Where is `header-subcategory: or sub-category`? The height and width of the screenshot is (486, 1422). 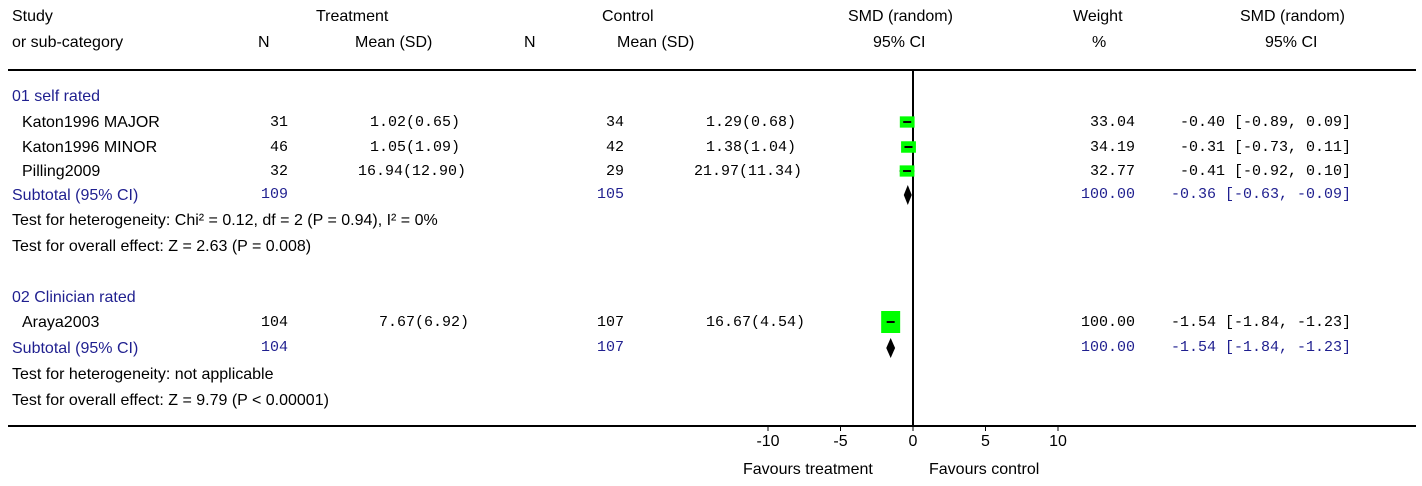
header-subcategory: or sub-category is located at coordinates (68, 42).